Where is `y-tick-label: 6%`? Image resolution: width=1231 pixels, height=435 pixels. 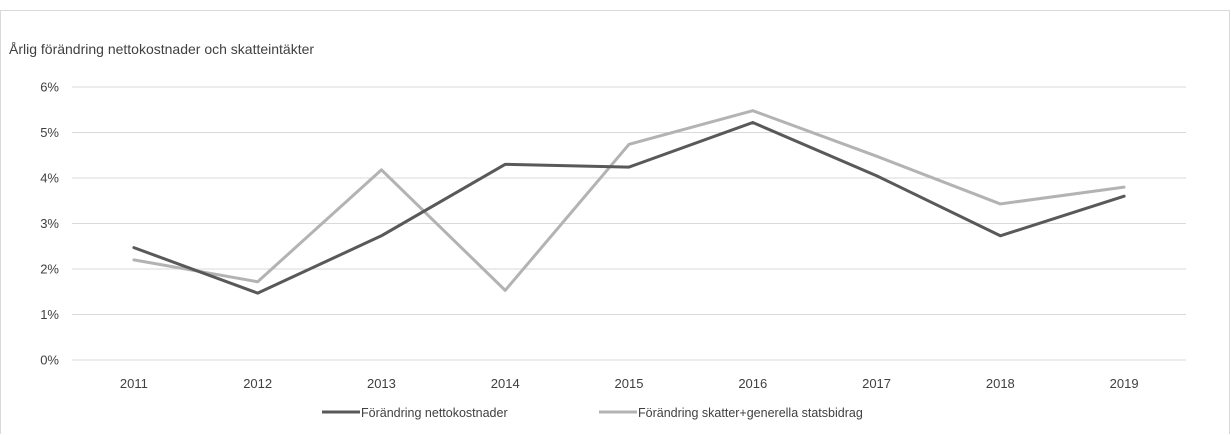
y-tick-label: 6% is located at coordinates (49, 87).